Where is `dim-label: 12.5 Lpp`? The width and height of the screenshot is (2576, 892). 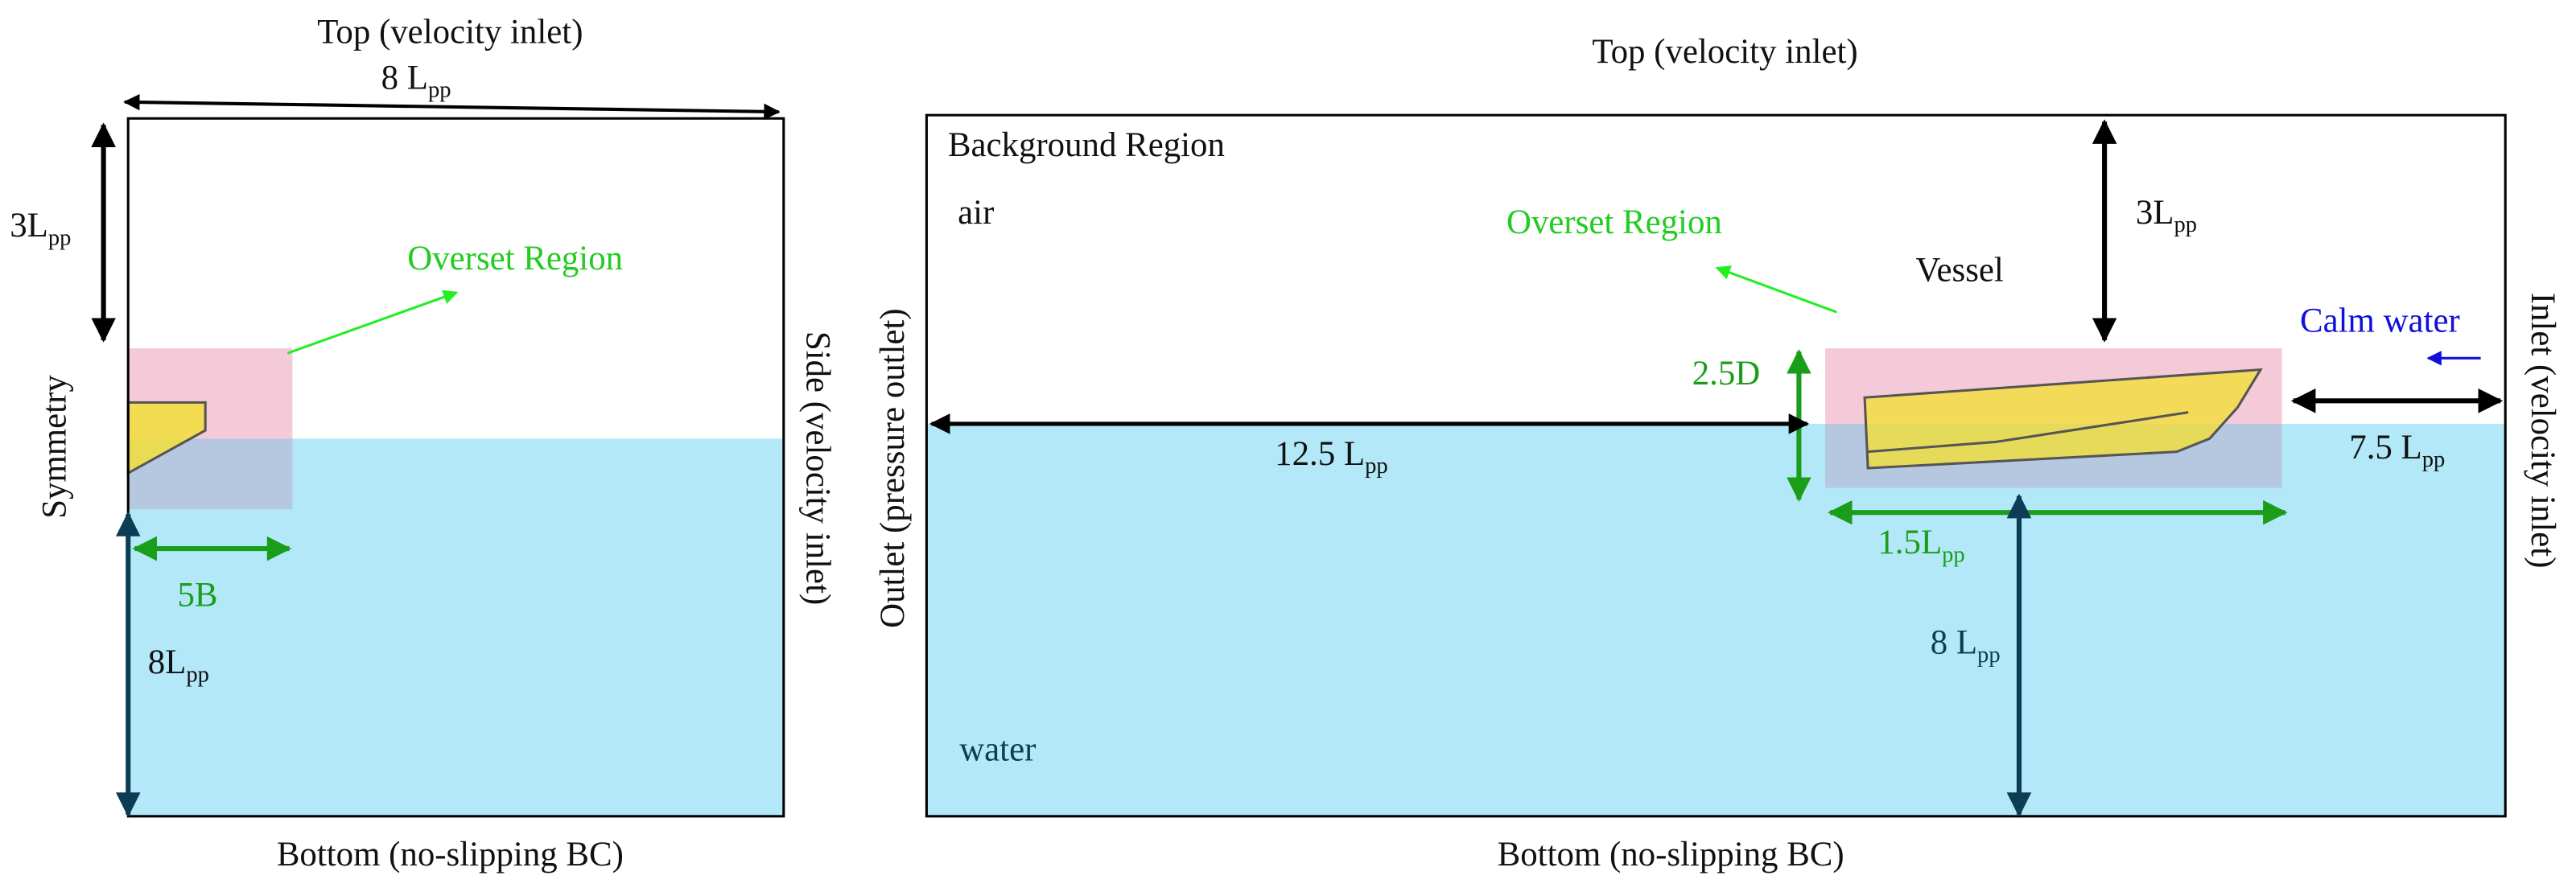
dim-label: 12.5 Lpp is located at coordinates (1331, 457).